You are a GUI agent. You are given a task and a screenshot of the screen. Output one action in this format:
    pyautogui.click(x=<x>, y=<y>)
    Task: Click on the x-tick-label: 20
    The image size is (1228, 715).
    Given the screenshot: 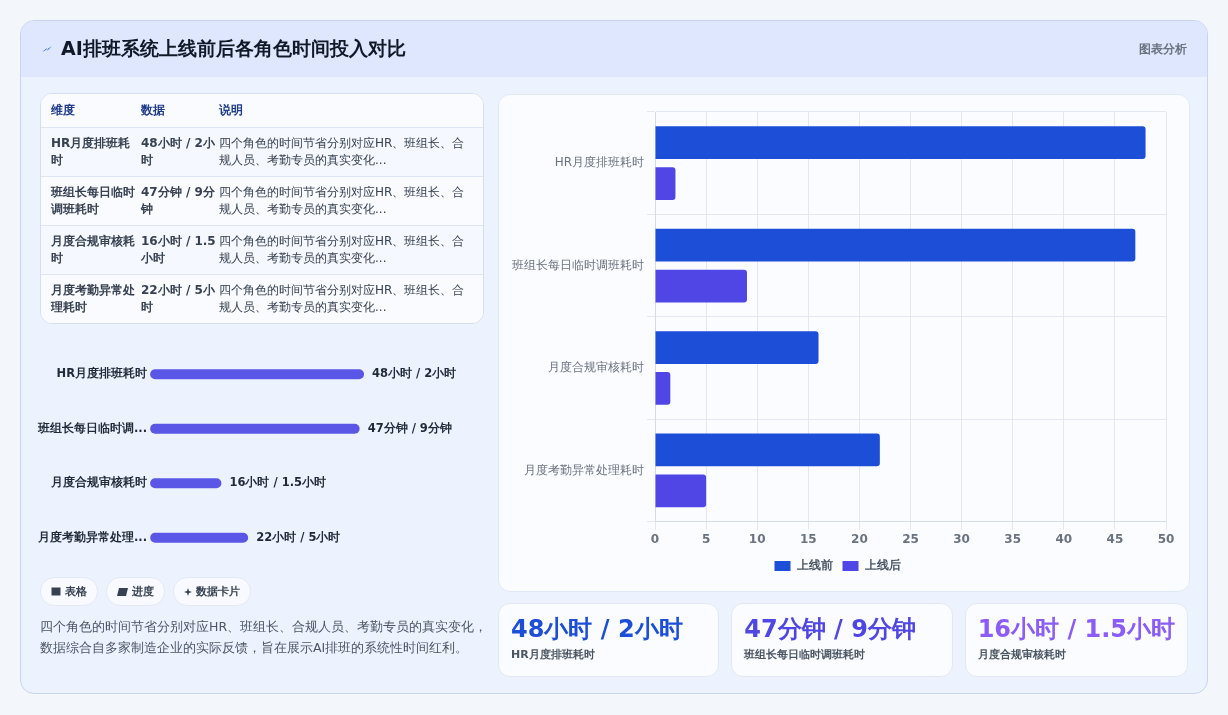 What is the action you would take?
    pyautogui.click(x=859, y=538)
    